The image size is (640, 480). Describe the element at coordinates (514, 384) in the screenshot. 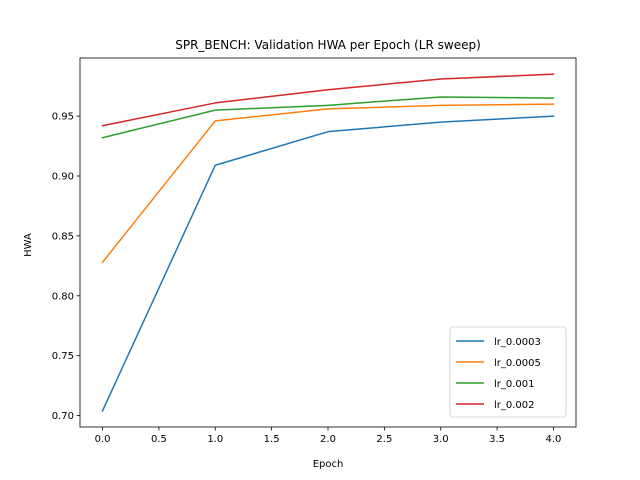

I see `legend-label-lr_0.001: lr_0.001` at that location.